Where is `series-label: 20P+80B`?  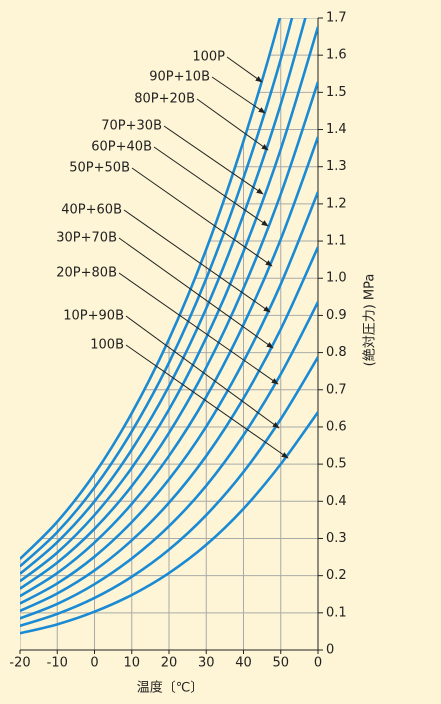 series-label: 20P+80B is located at coordinates (86, 273).